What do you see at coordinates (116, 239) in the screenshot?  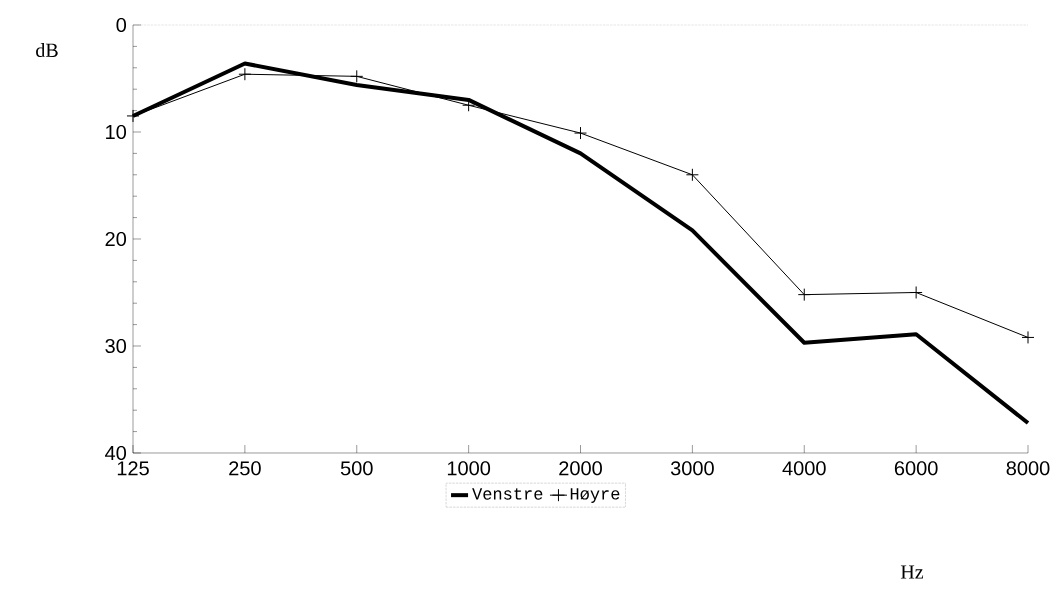 I see `y-tick-label: 20` at bounding box center [116, 239].